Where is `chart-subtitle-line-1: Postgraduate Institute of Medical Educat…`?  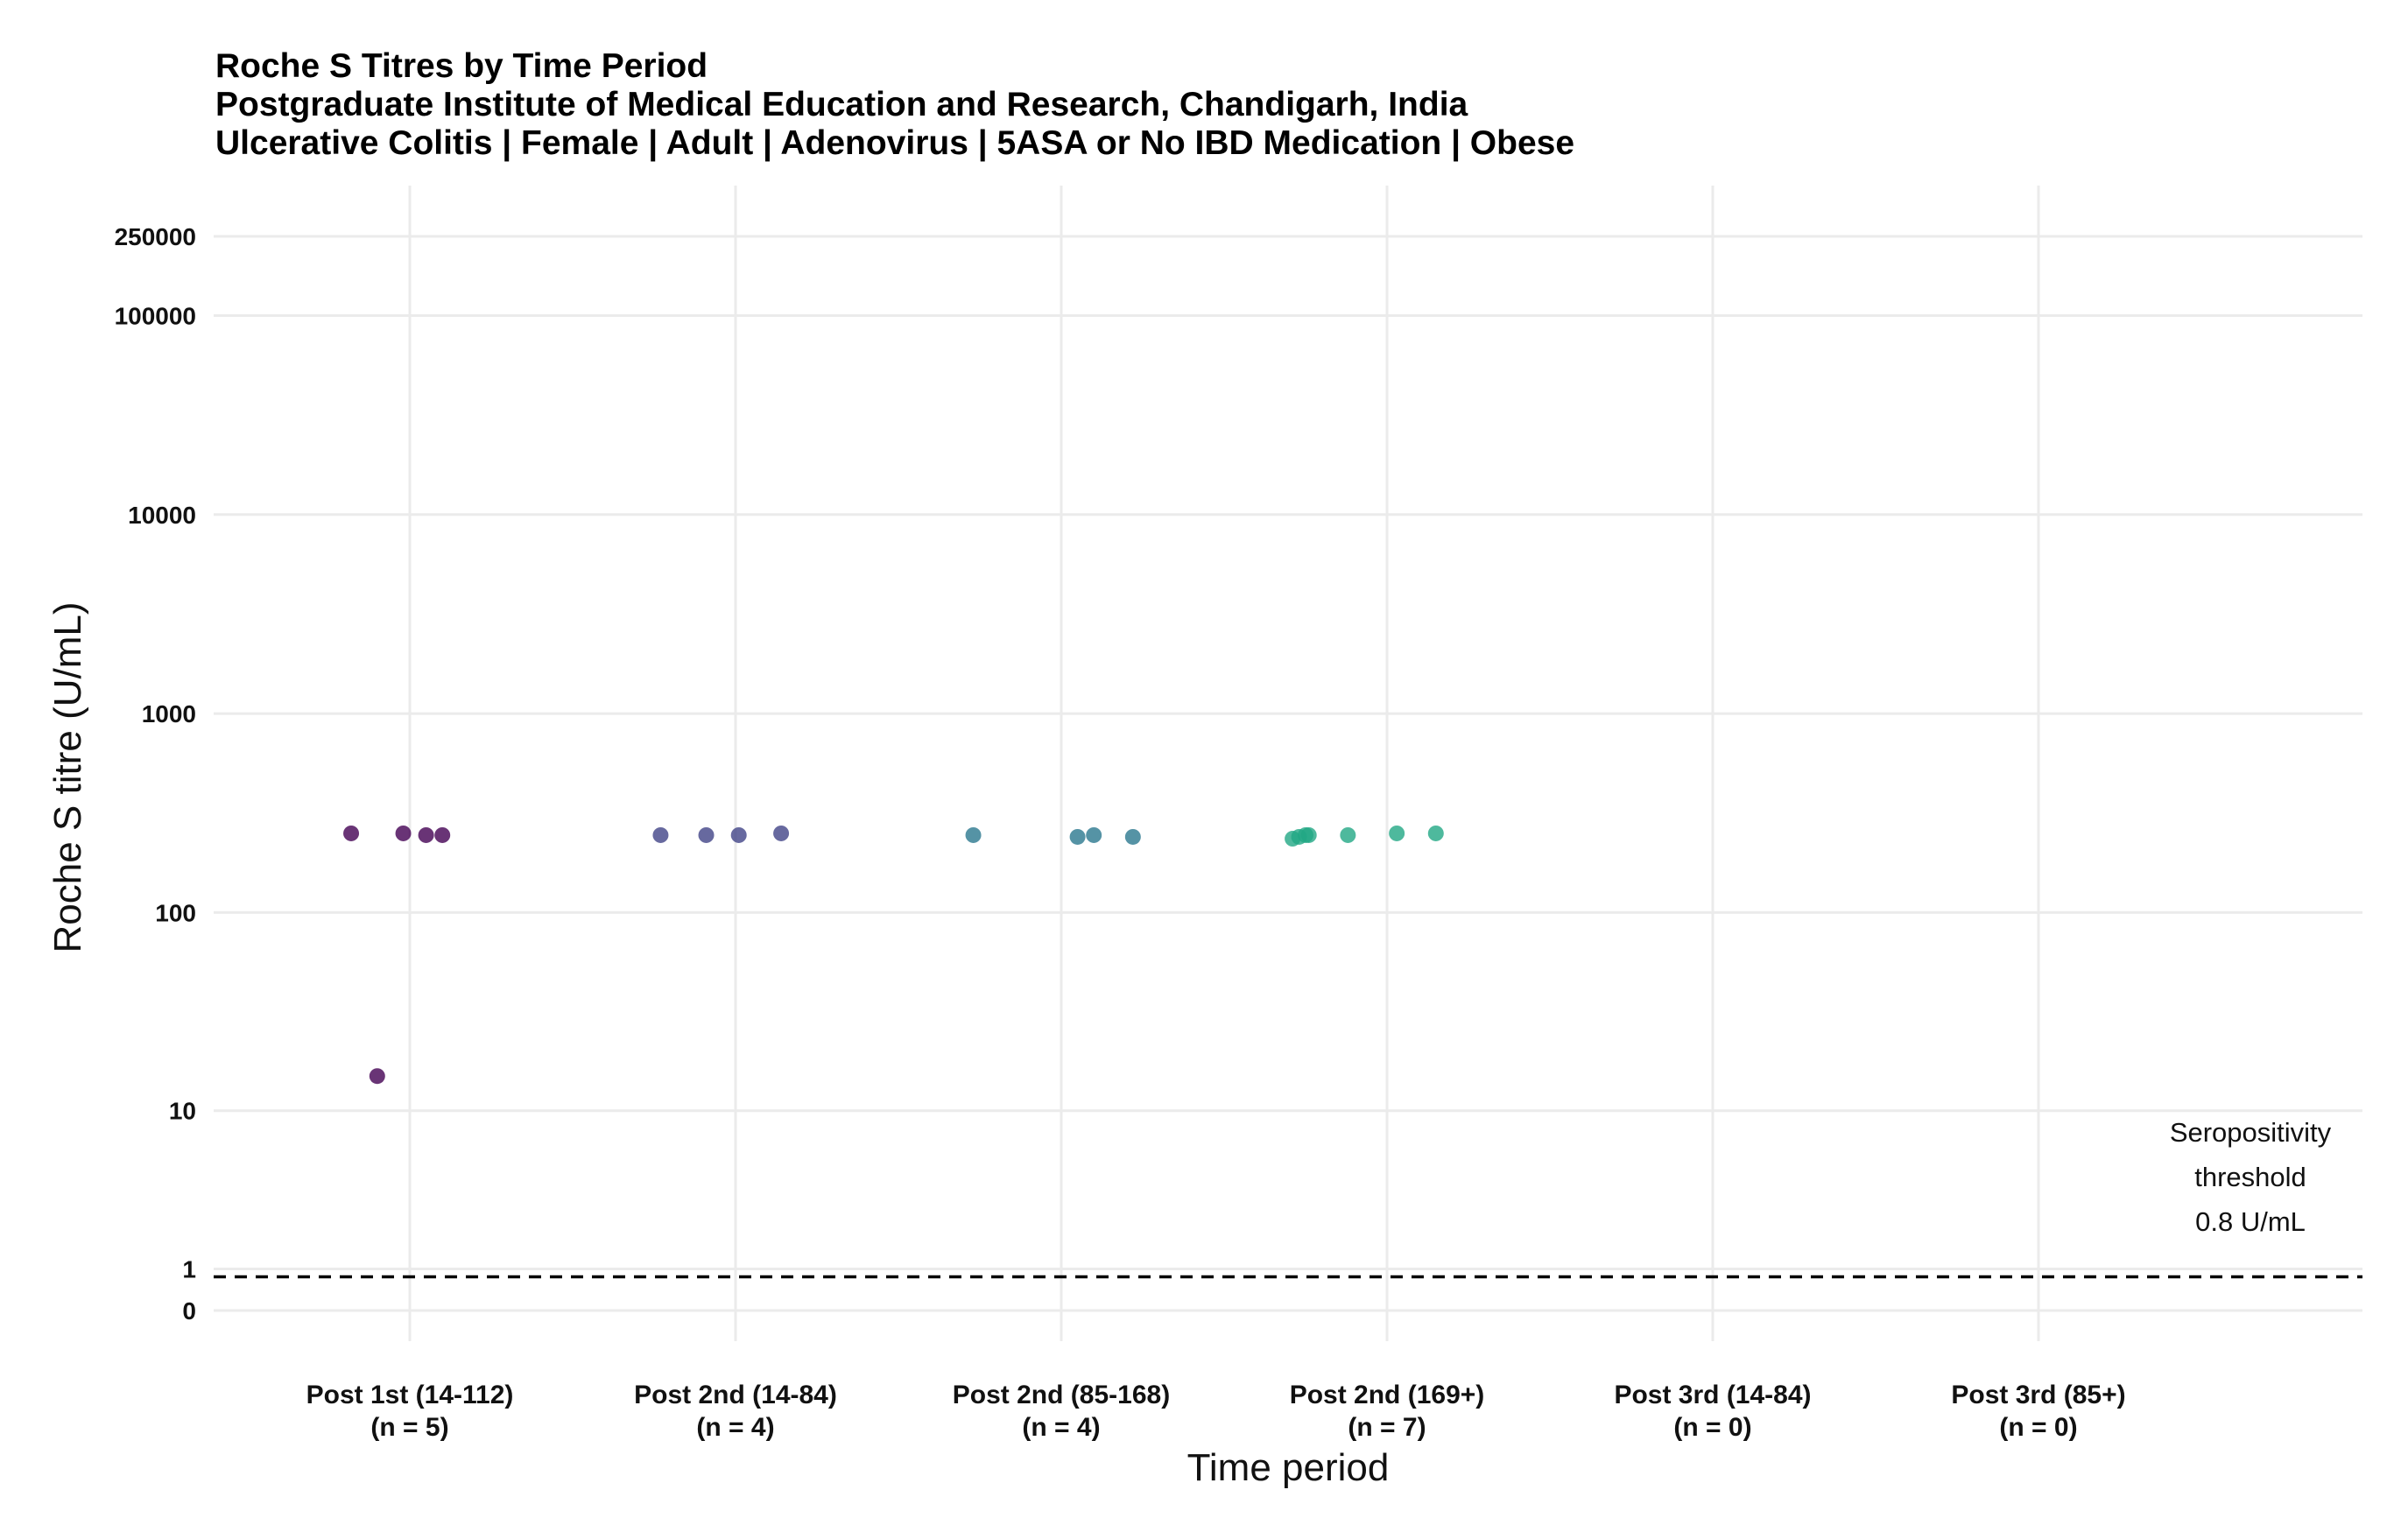
chart-subtitle-line-1: Postgraduate Institute of Medical Educat… is located at coordinates (841, 105).